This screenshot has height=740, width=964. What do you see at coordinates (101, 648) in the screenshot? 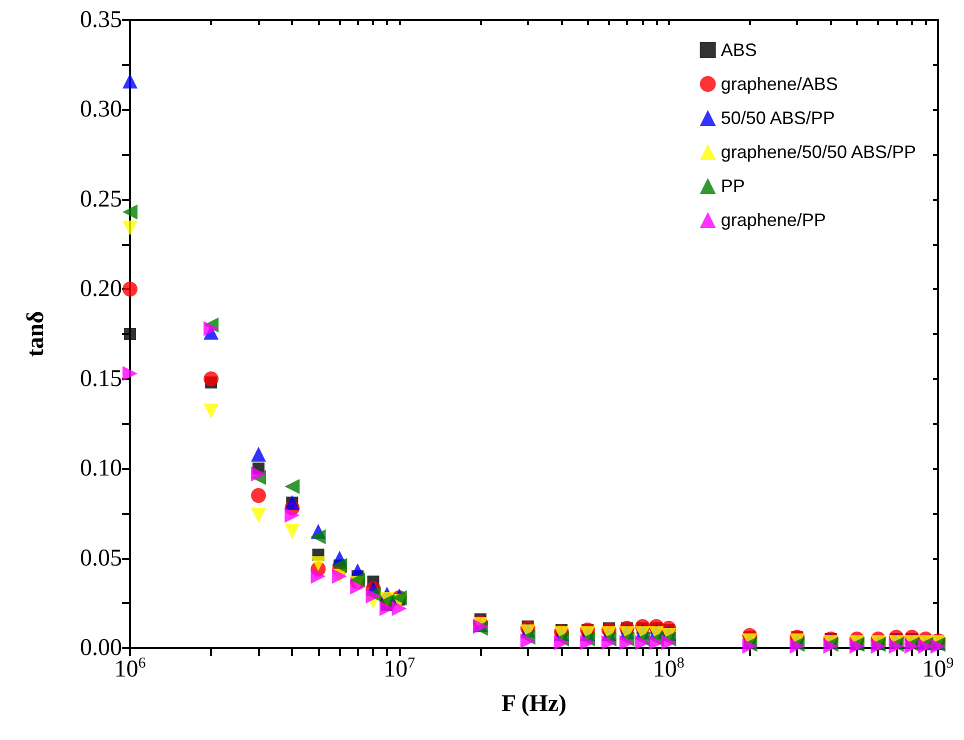
I see `y-tick-label: 0.00` at bounding box center [101, 648].